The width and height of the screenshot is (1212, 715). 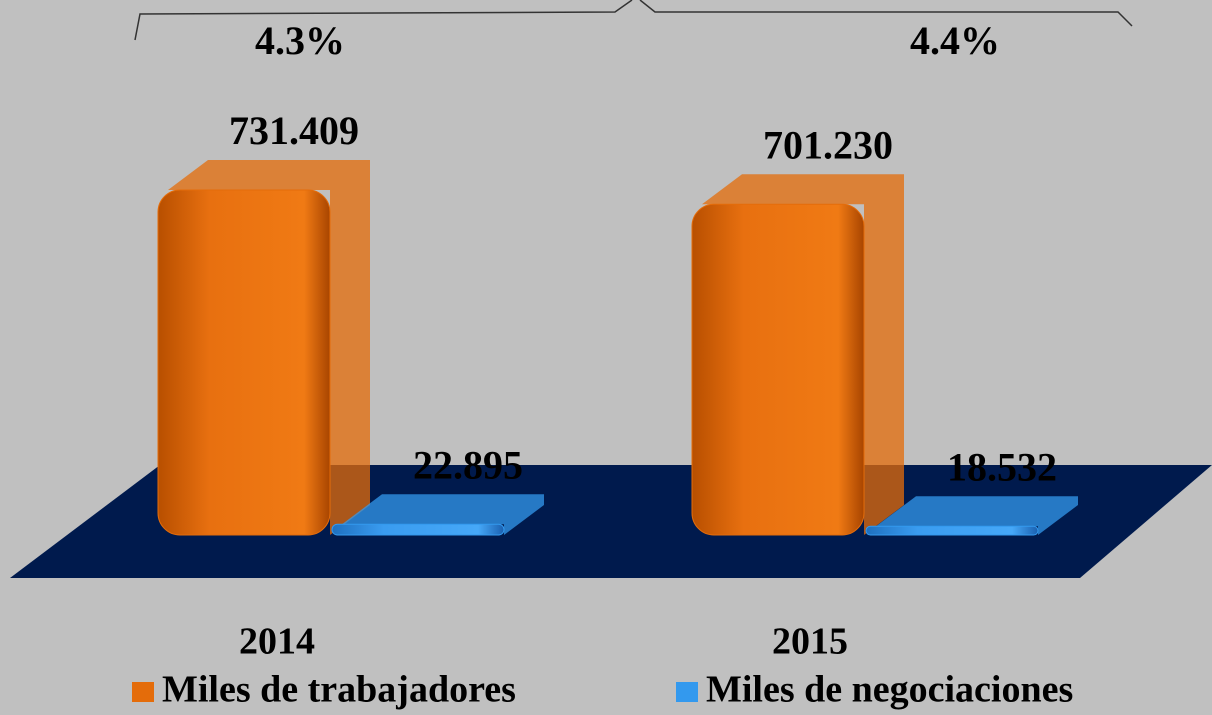 What do you see at coordinates (955, 40) in the screenshot?
I see `annotation: 4.4%` at bounding box center [955, 40].